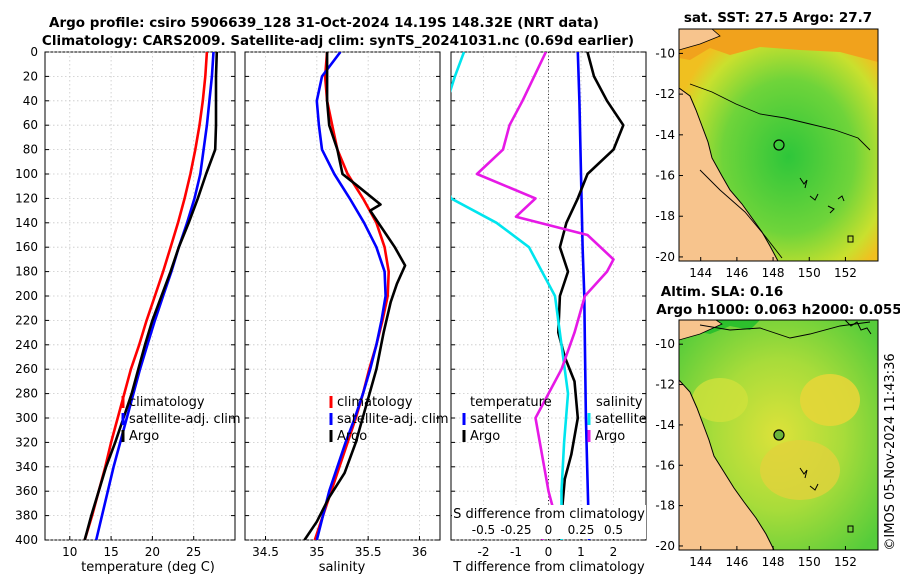 The height and width of the screenshot is (580, 900). What do you see at coordinates (26, 467) in the screenshot?
I see `depth-tick-label: 340` at bounding box center [26, 467].